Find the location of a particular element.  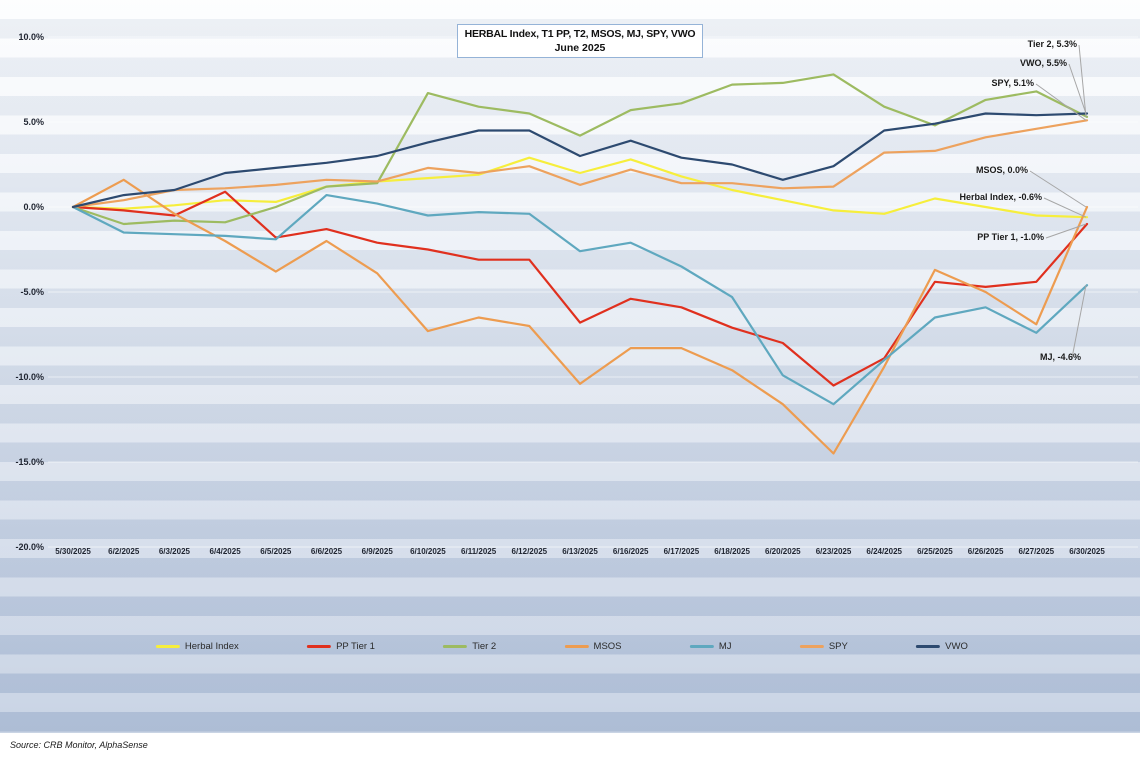

legend-label: SPY is located at coordinates (838, 646).